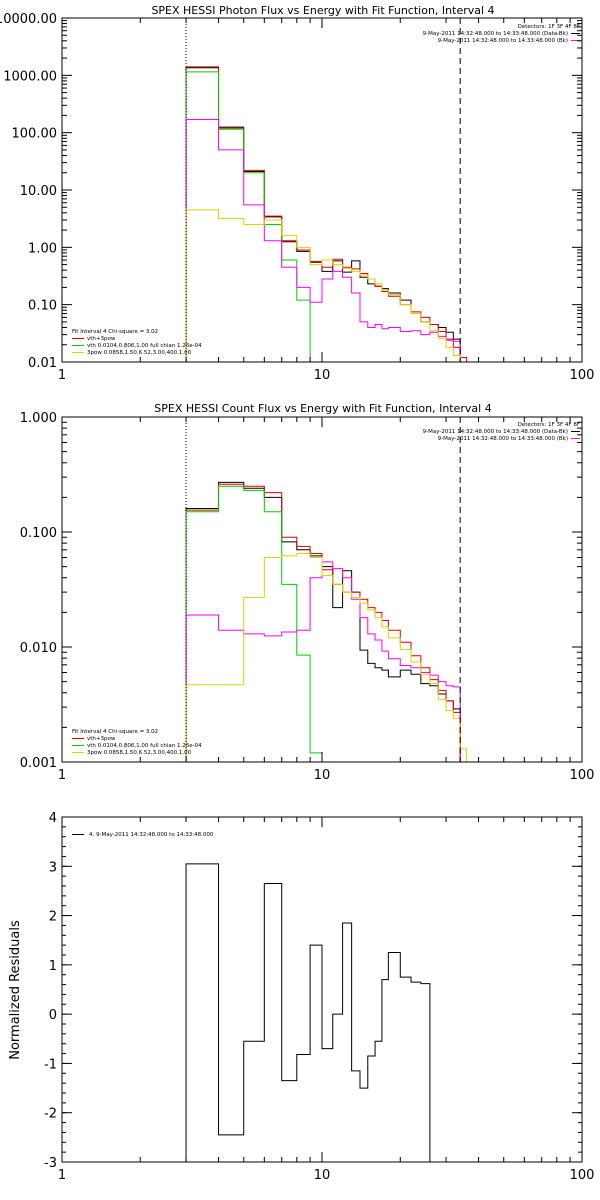 Image resolution: width=600 pixels, height=1200 pixels. Describe the element at coordinates (53, 818) in the screenshot. I see `y-tick-label: 4` at that location.